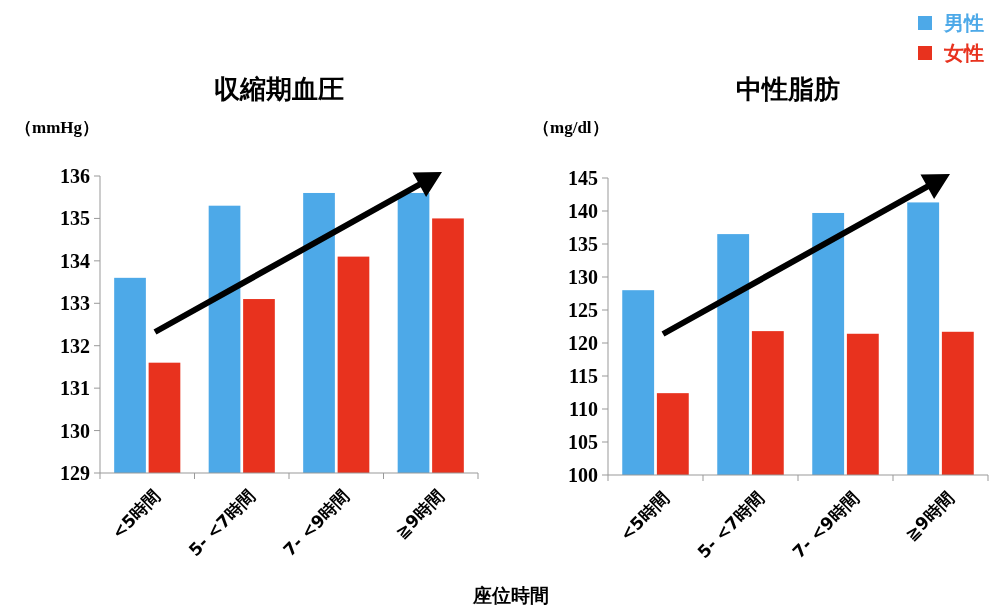 This screenshot has width=1001, height=614. Describe the element at coordinates (583, 376) in the screenshot. I see `y-tick-label: 115` at that location.